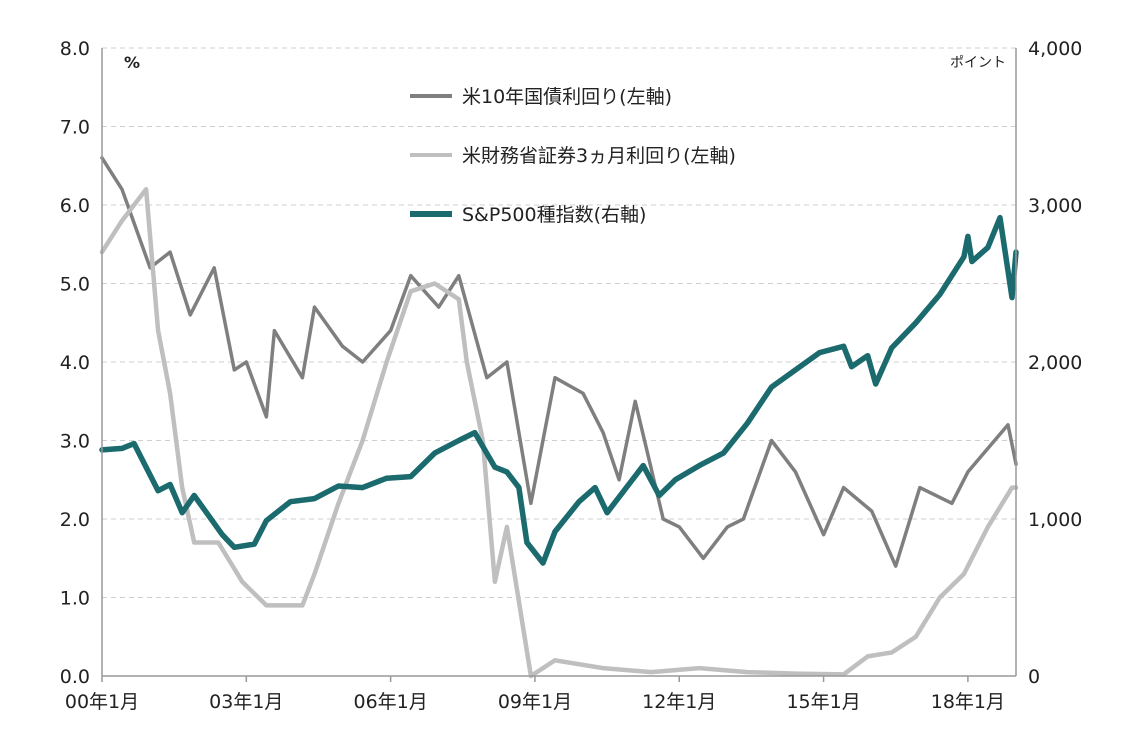 The height and width of the screenshot is (752, 1134). What do you see at coordinates (75, 363) in the screenshot?
I see `y-left-tick-label: 4.0` at bounding box center [75, 363].